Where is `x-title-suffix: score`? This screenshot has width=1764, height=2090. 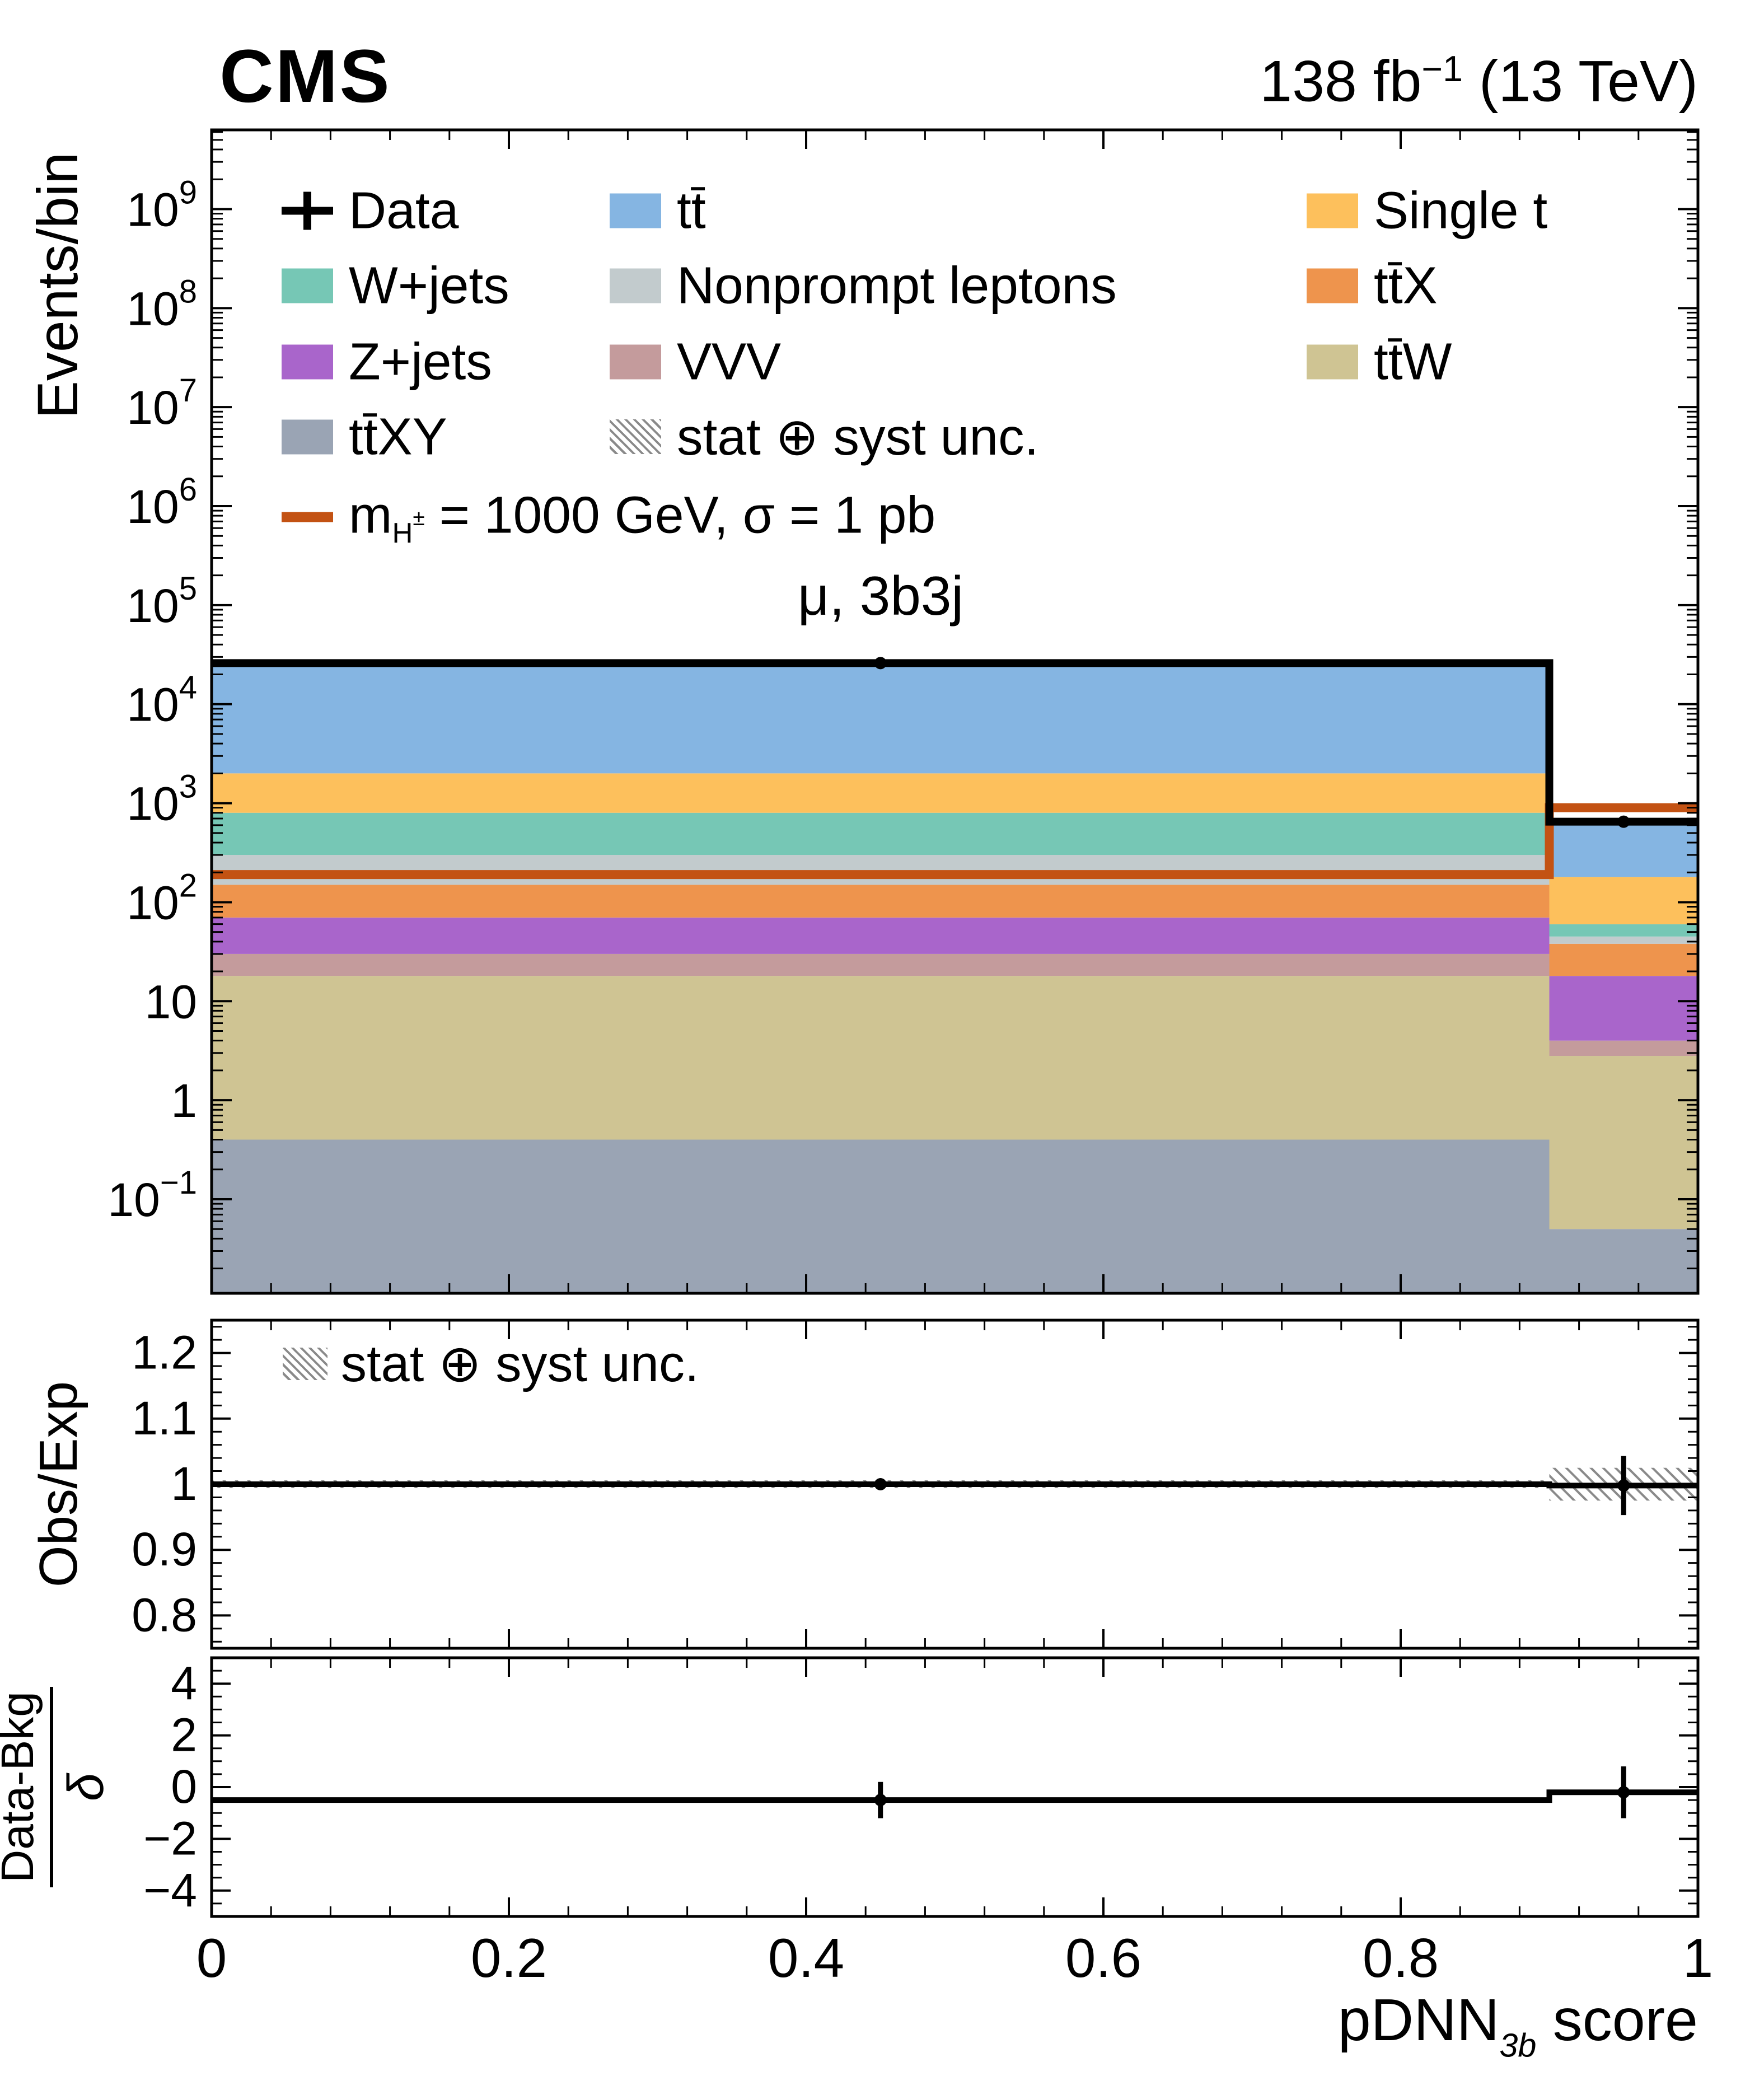 x-title-suffix: score is located at coordinates (1617, 2020).